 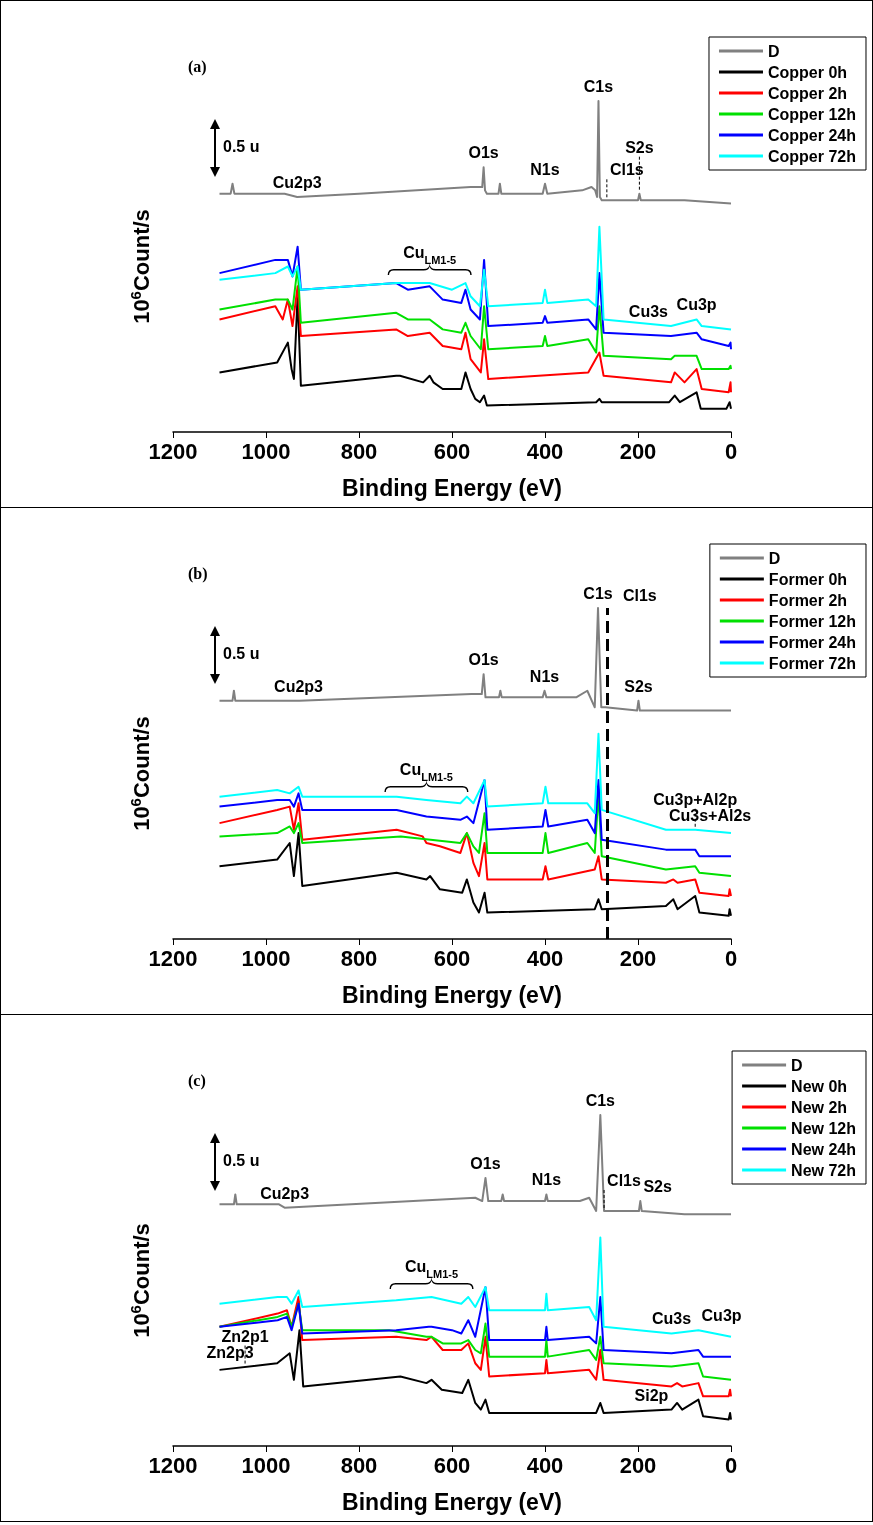 I want to click on legend-label: Copper 2h, so click(x=807, y=93).